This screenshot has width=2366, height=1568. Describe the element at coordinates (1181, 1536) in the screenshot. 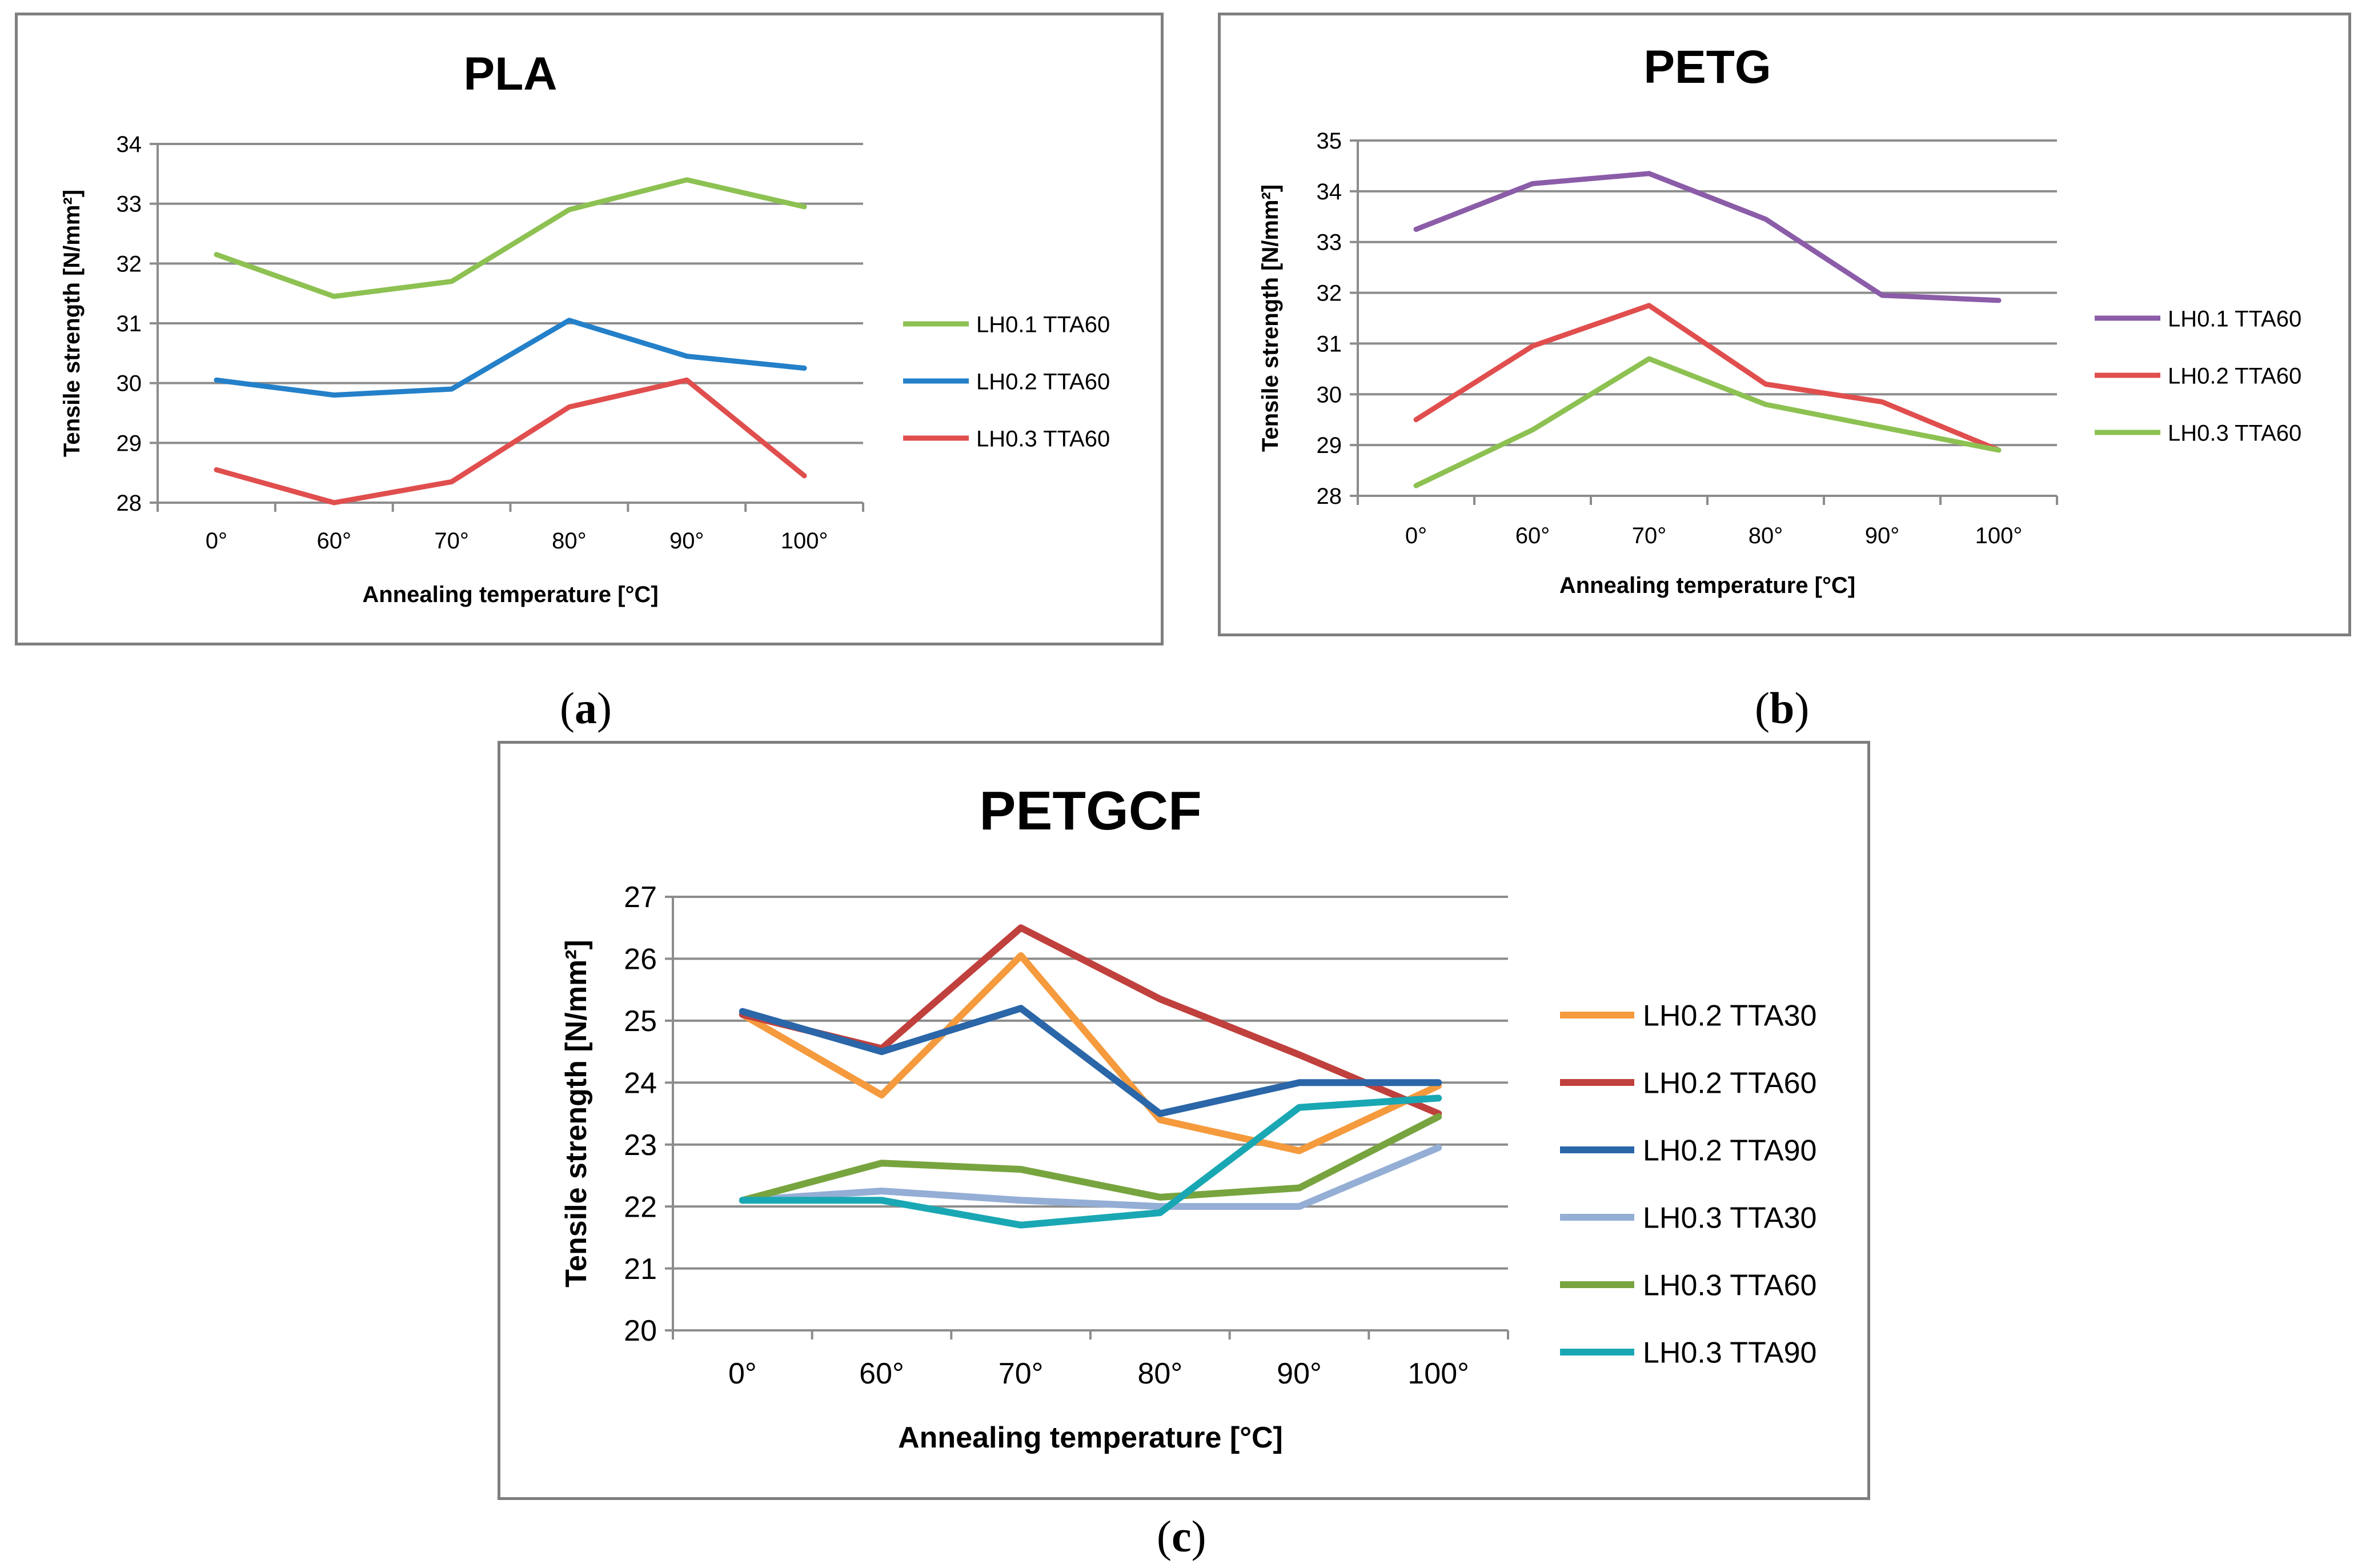

I see `caption-c: (c)` at that location.